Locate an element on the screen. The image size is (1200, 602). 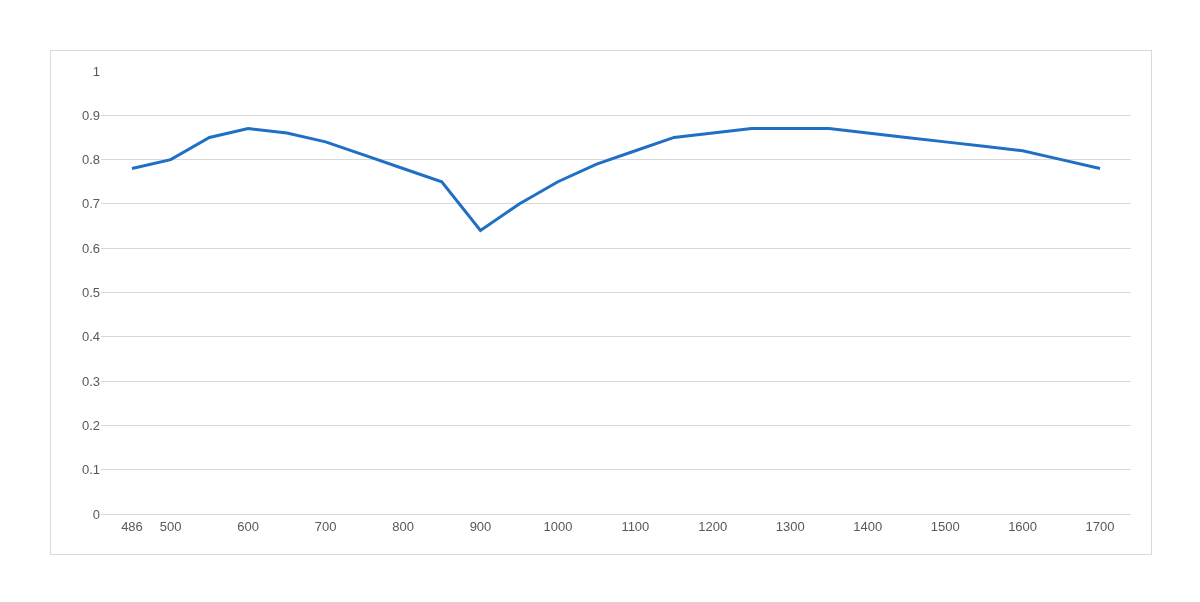
x-tick-label: 600 is located at coordinates (248, 526).